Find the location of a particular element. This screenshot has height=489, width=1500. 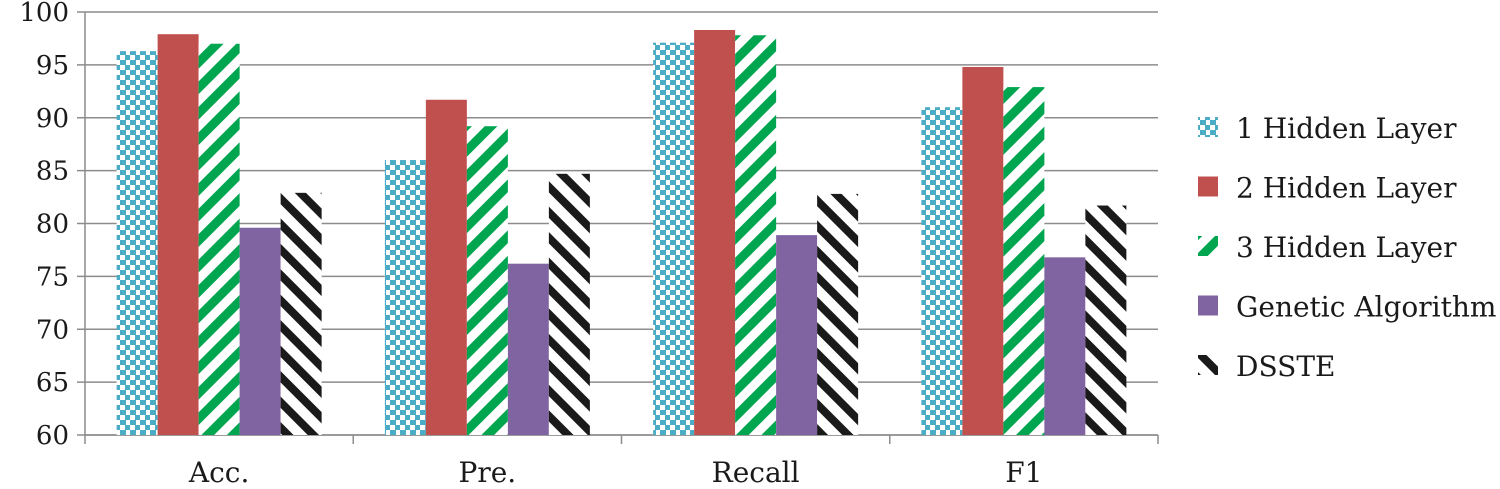

bar-2-hidden-layer-pre is located at coordinates (446, 267).